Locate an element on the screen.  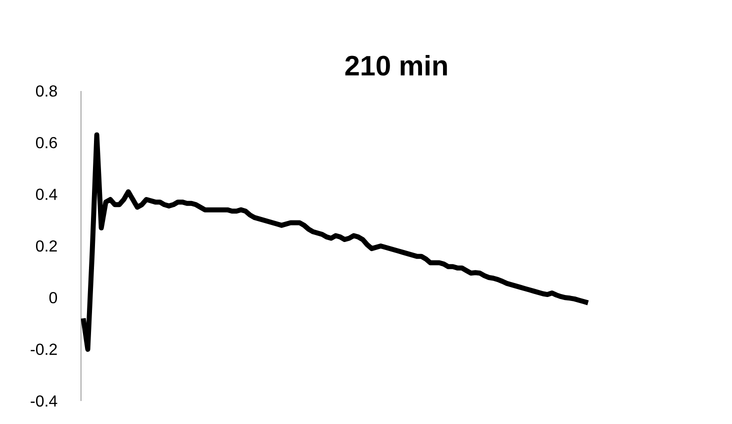
y-tick-label: 0.2 is located at coordinates (46, 246).